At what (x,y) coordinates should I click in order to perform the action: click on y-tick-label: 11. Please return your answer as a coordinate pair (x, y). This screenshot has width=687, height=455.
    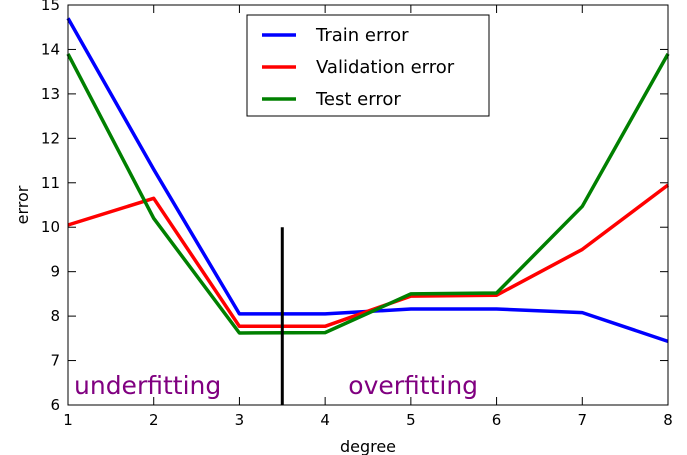
    Looking at the image, I should click on (50, 183).